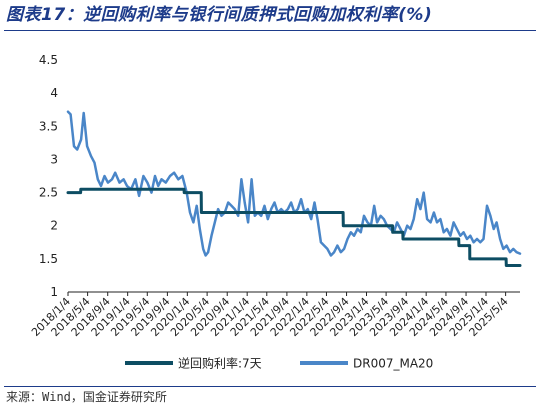 This screenshot has width=541, height=411. What do you see at coordinates (54, 226) in the screenshot?
I see `y-tick-label: 2` at bounding box center [54, 226].